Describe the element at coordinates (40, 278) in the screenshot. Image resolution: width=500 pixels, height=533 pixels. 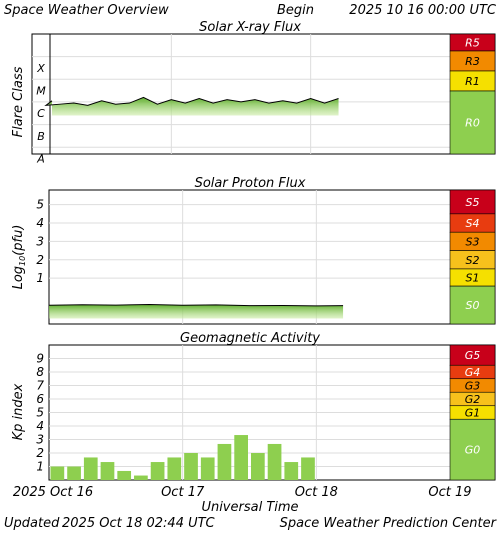
I see `proton-y-tick: 1` at that location.